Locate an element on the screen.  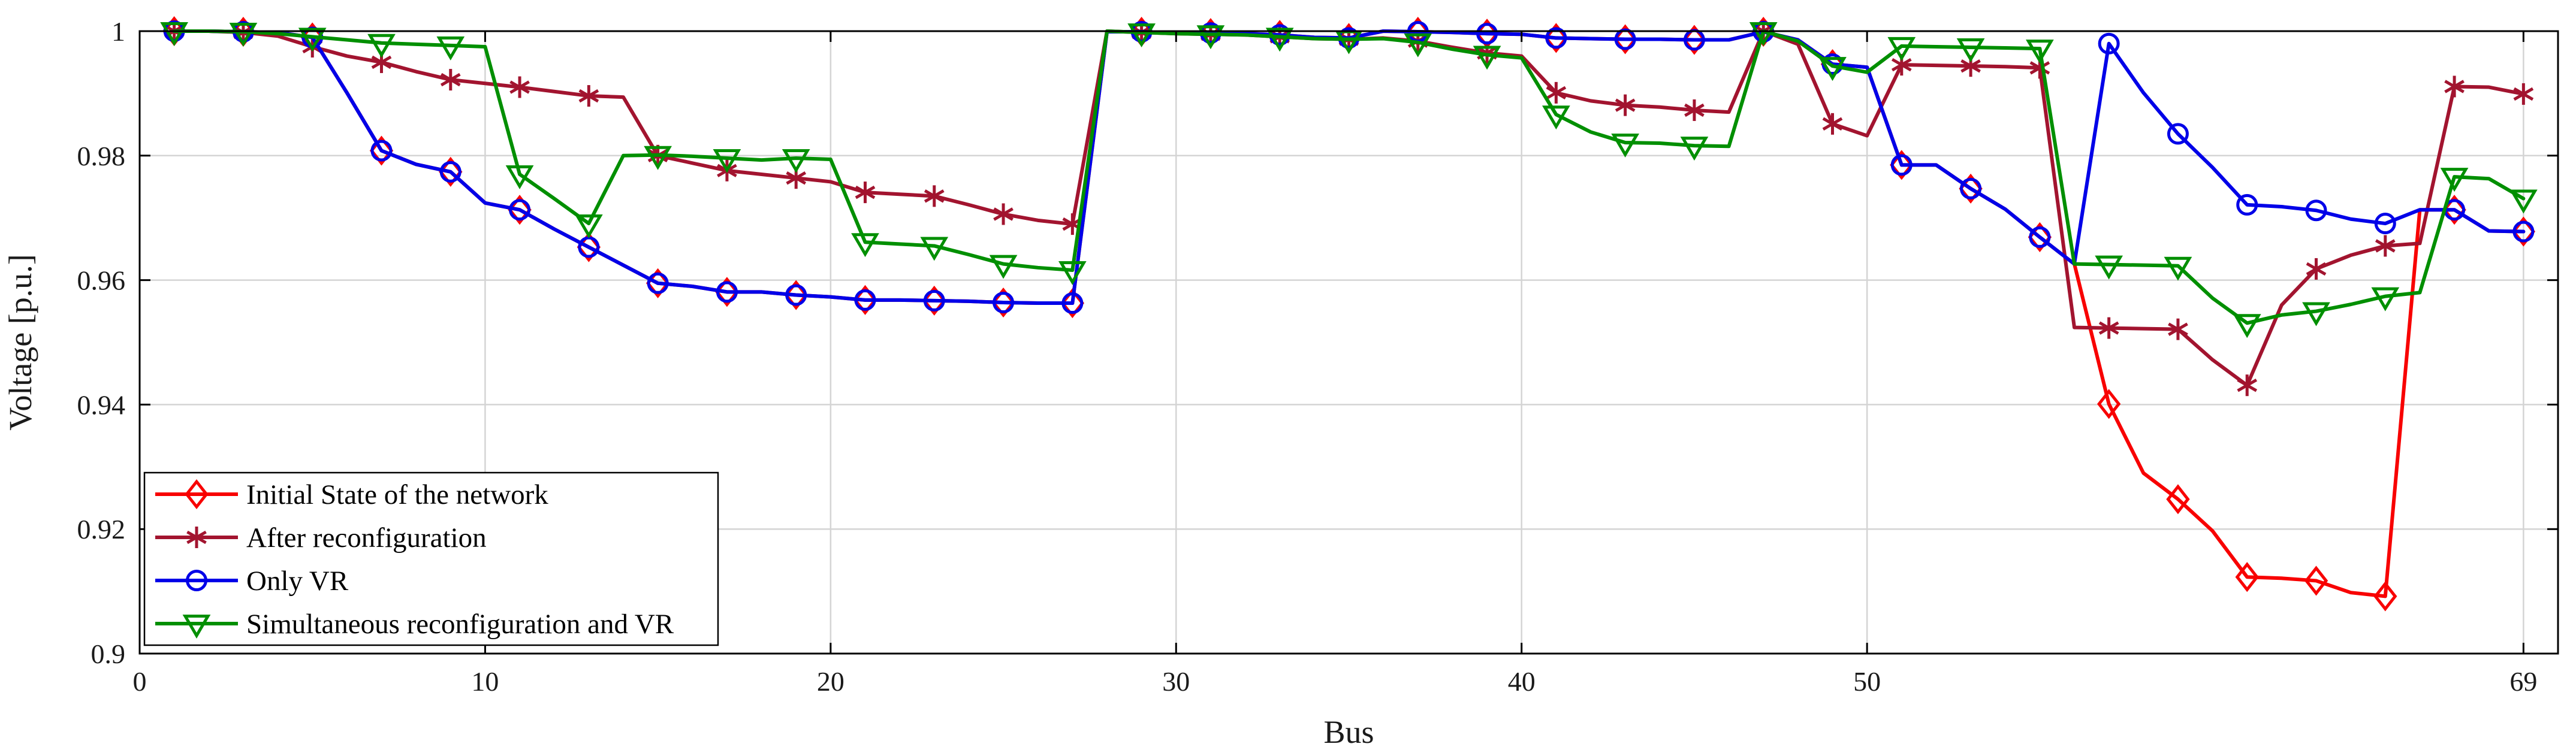
y-tick-label: 0.92 is located at coordinates (102, 529).